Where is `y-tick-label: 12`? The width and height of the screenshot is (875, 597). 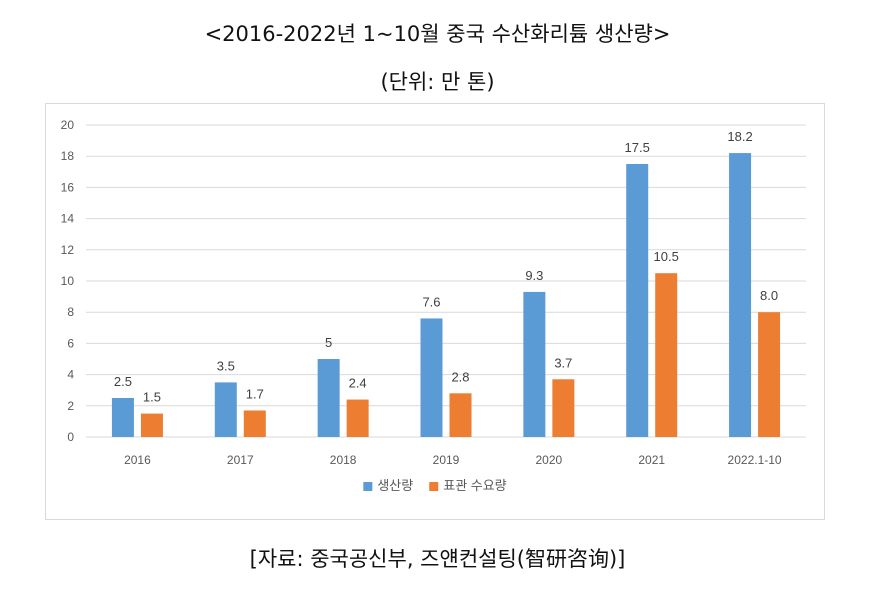
y-tick-label: 12 is located at coordinates (68, 250).